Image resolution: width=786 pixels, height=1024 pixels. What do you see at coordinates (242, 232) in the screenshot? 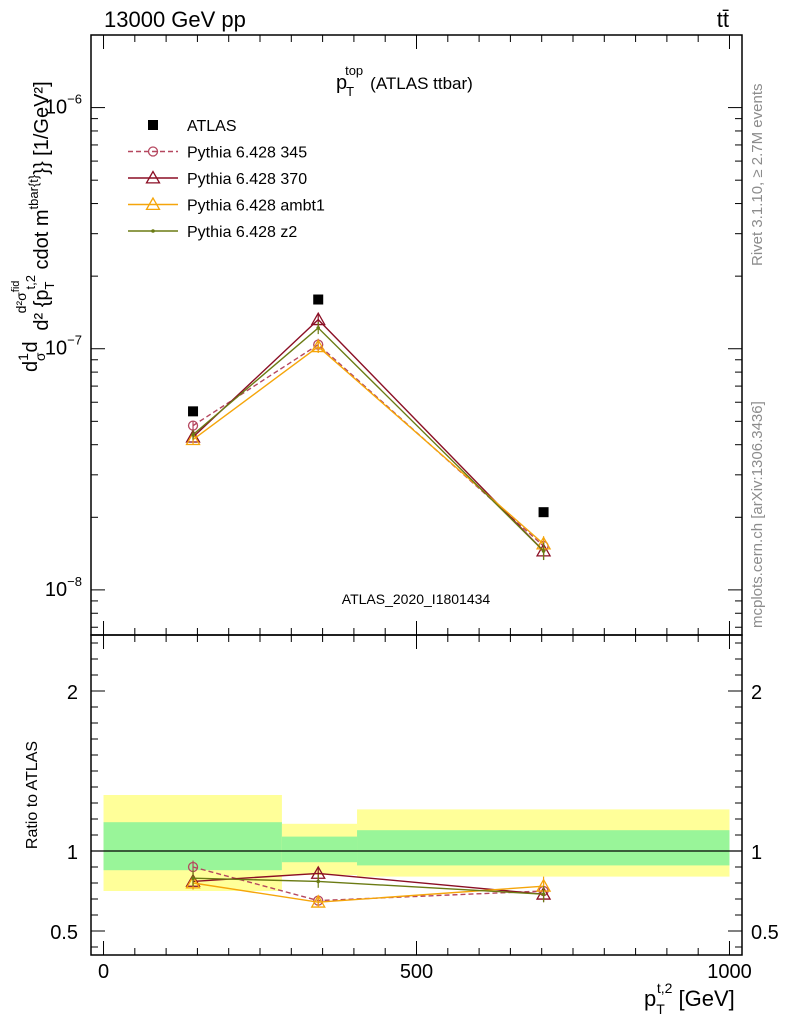
I see `legend-label-pythia-6-428-z2: Pythia 6.428 z2` at bounding box center [242, 232].